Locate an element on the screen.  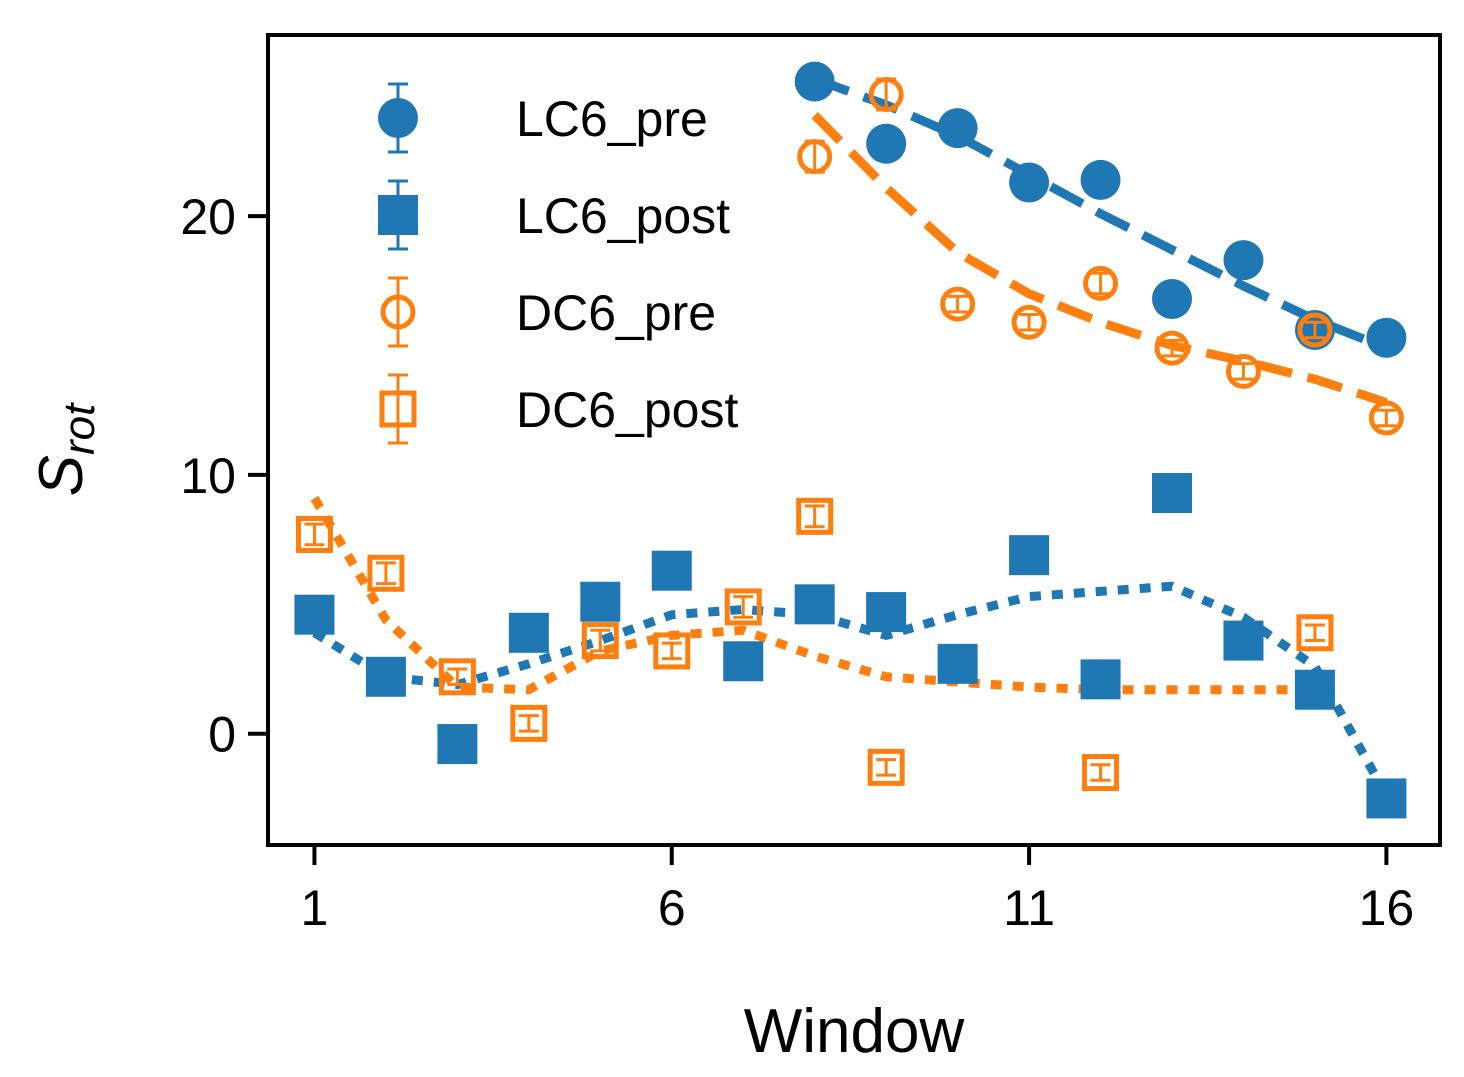
y-axis-label-main: S is located at coordinates (61, 475).